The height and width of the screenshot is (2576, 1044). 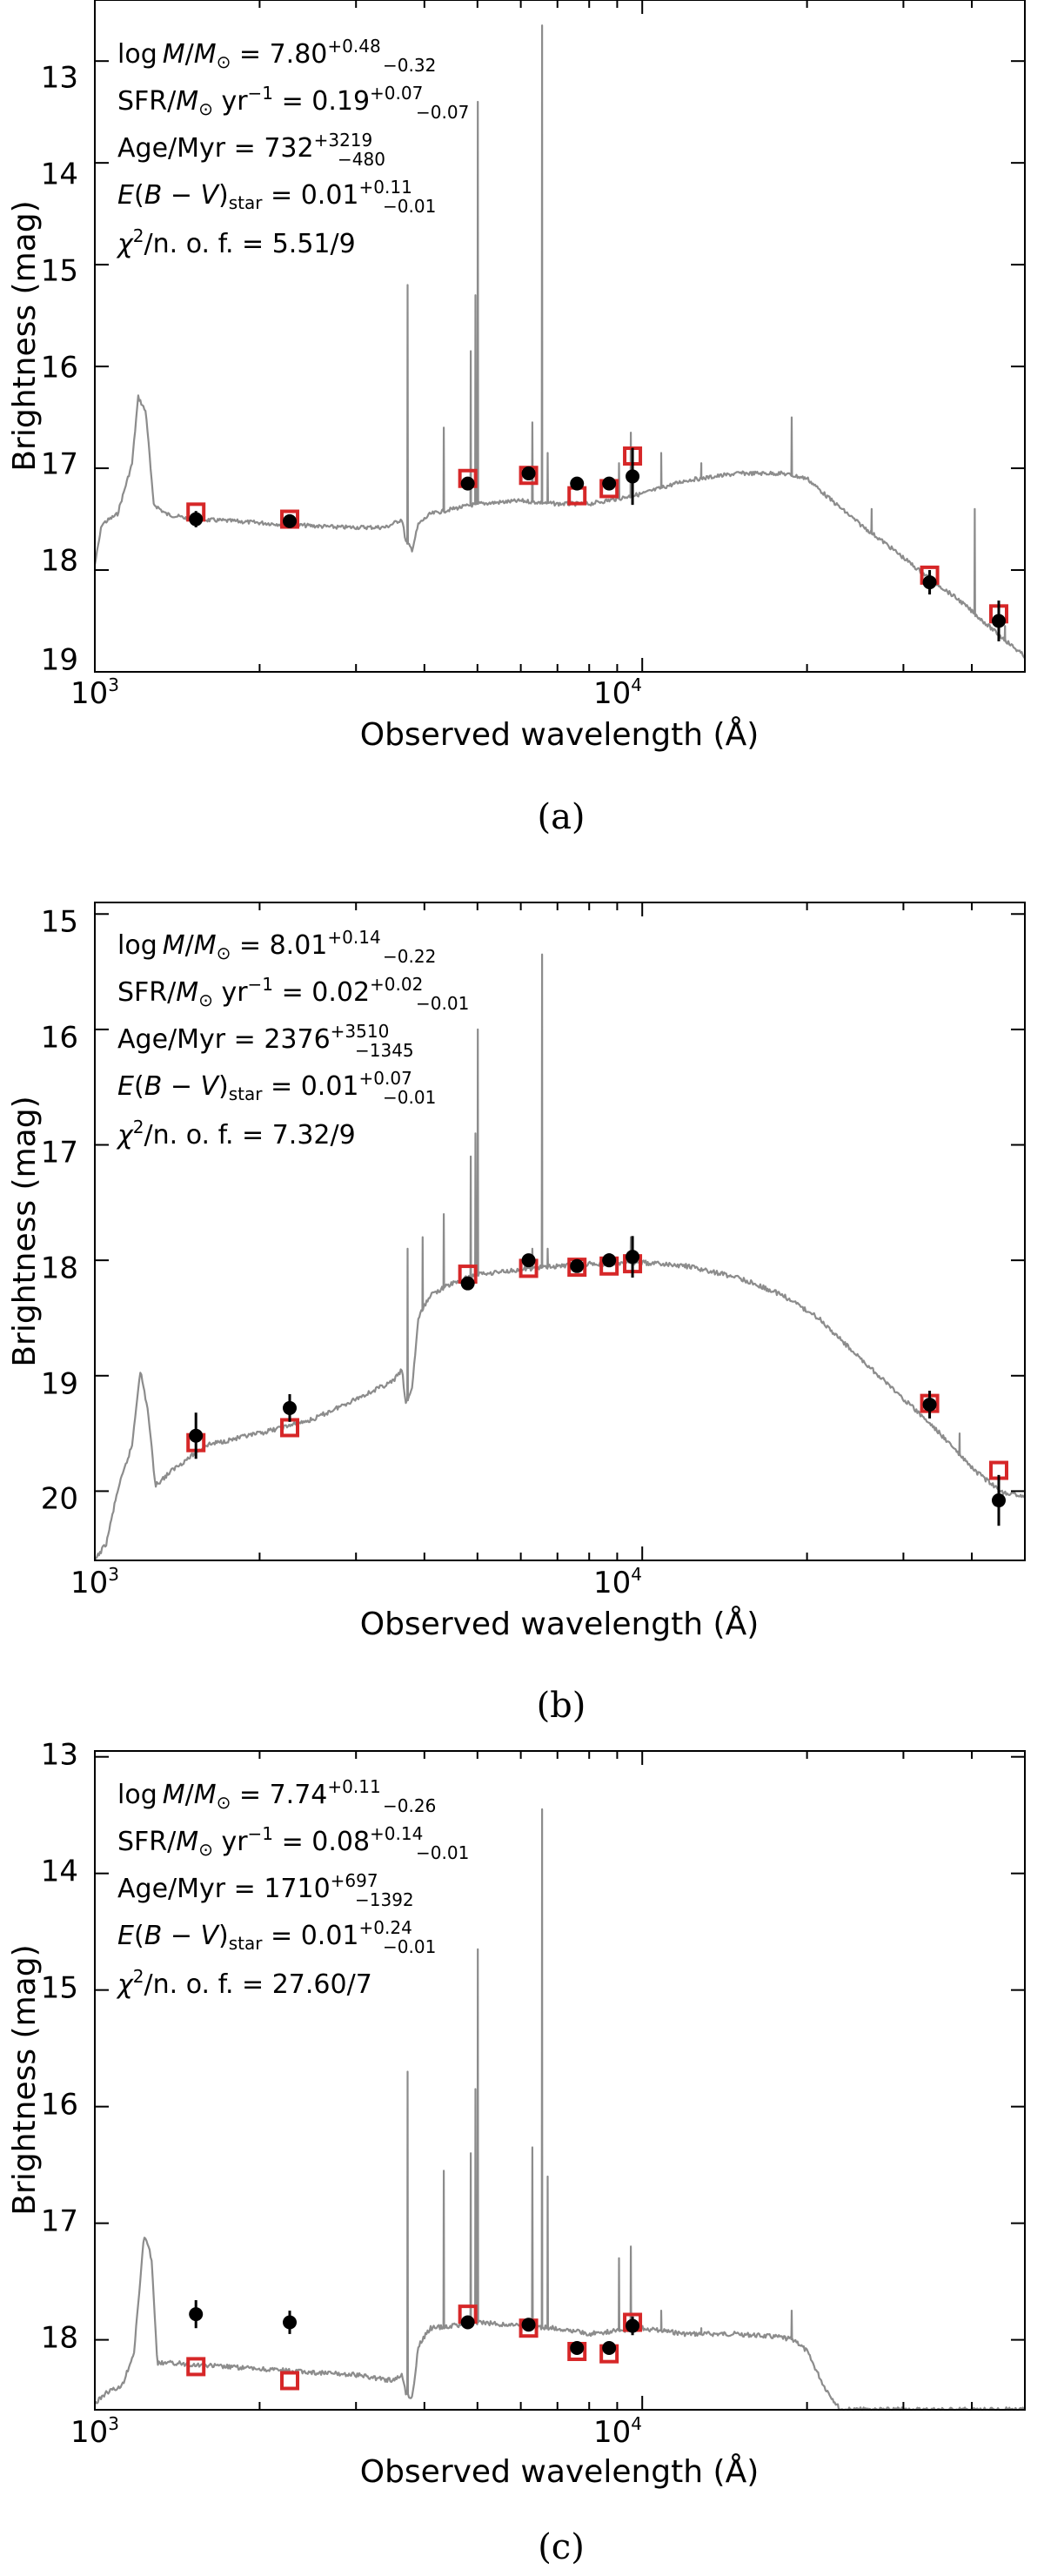 I want to click on panel-c-ytick-label: 13, so click(x=59, y=1755).